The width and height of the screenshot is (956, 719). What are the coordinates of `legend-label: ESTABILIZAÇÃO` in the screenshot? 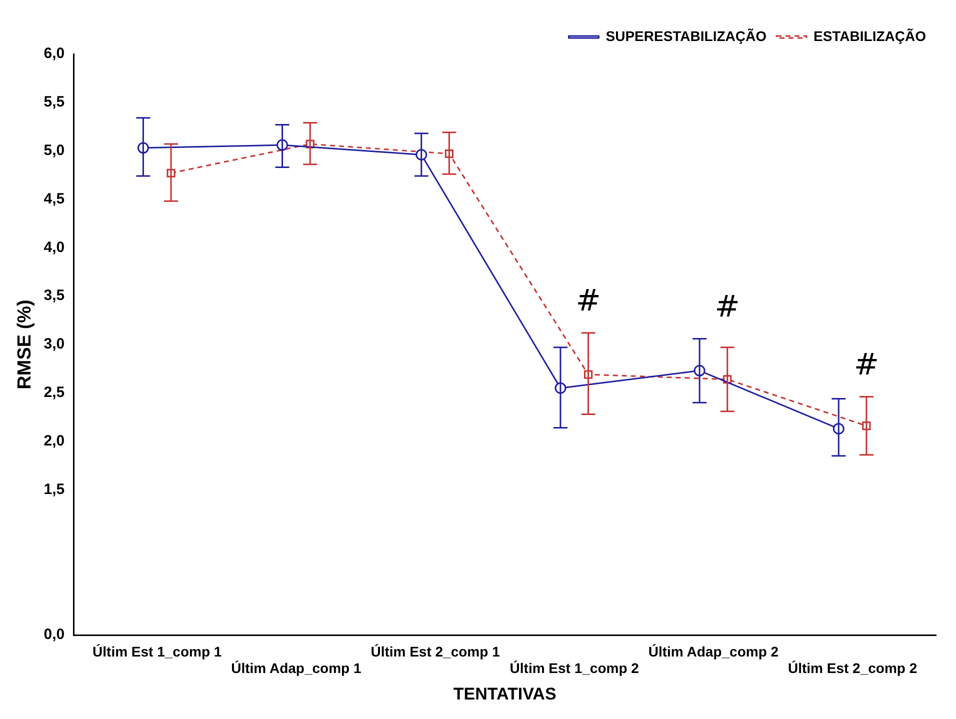 It's located at (869, 36).